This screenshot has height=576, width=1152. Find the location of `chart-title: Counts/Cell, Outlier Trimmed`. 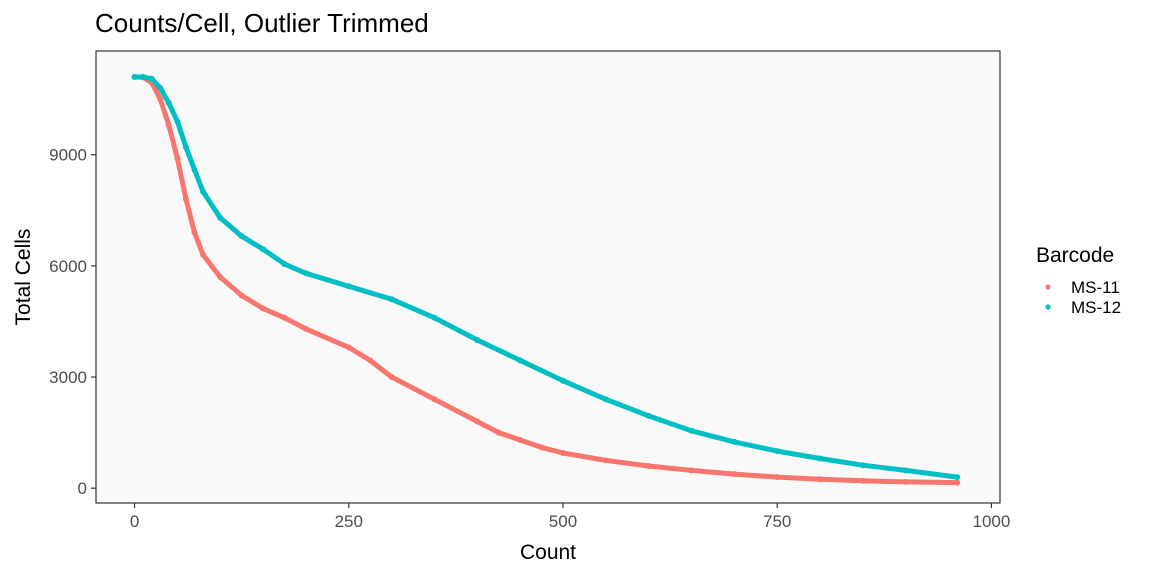

chart-title: Counts/Cell, Outlier Trimmed is located at coordinates (262, 23).